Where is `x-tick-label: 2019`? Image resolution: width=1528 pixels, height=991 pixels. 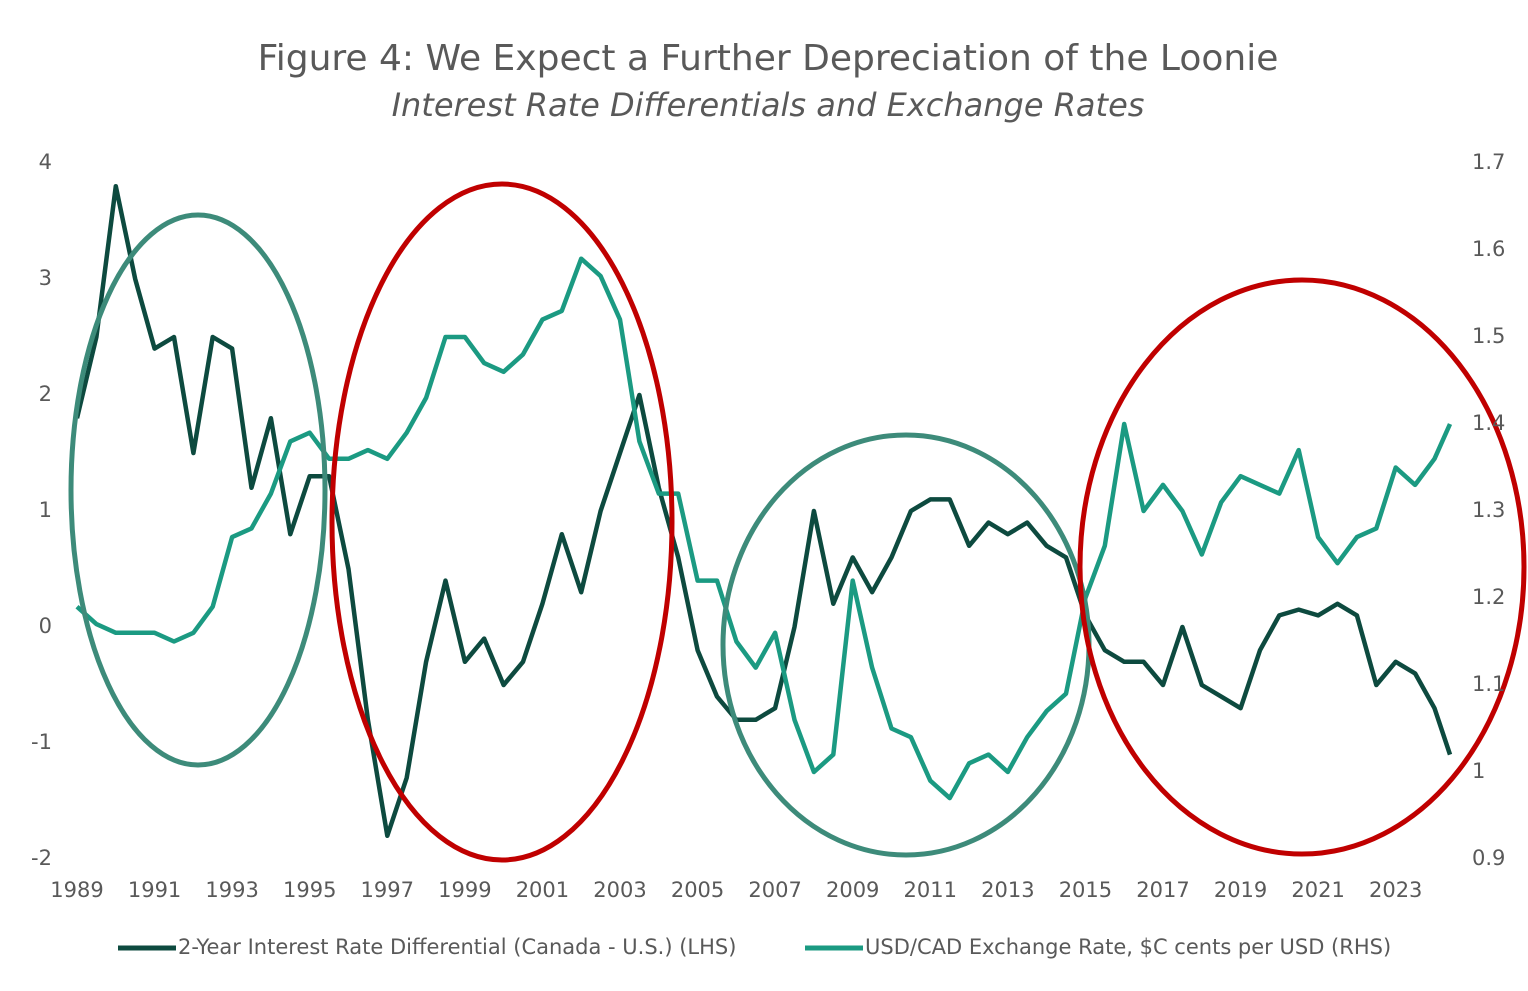
x-tick-label: 2019 is located at coordinates (1240, 890).